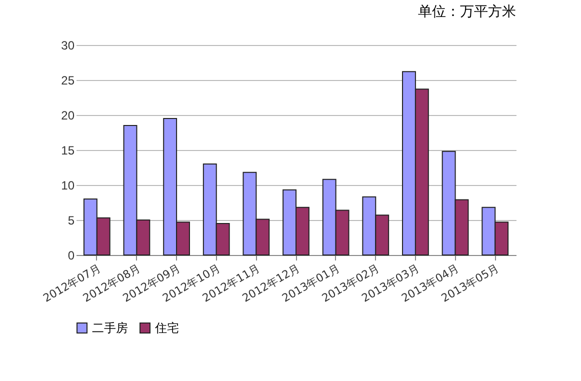  Describe the element at coordinates (68, 151) in the screenshot. I see `y-tick-label: 15` at that location.